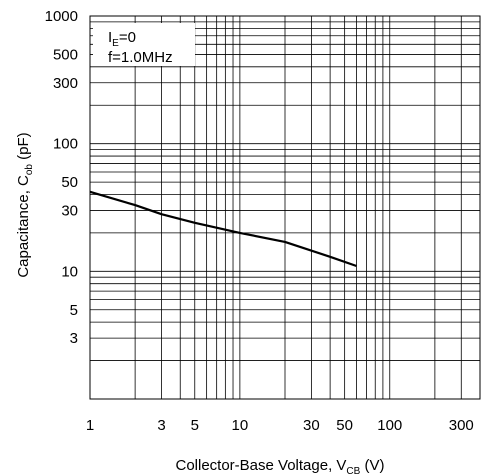  Describe the element at coordinates (65, 144) in the screenshot. I see `y-tick-label: 100` at that location.